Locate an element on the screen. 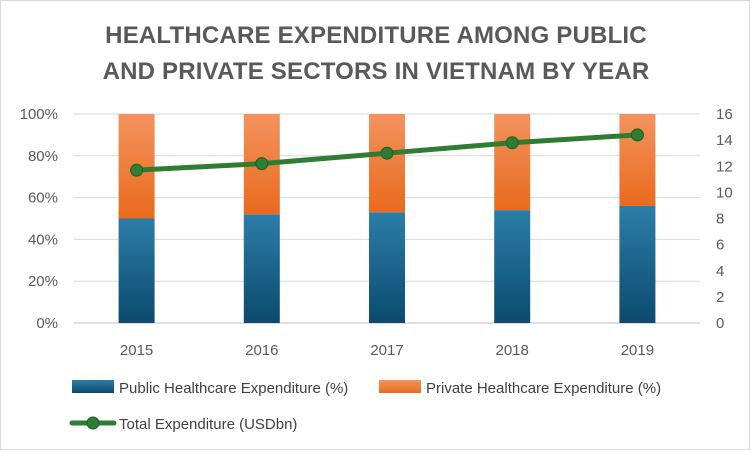  y-left-tick-label: 40% is located at coordinates (43, 239).